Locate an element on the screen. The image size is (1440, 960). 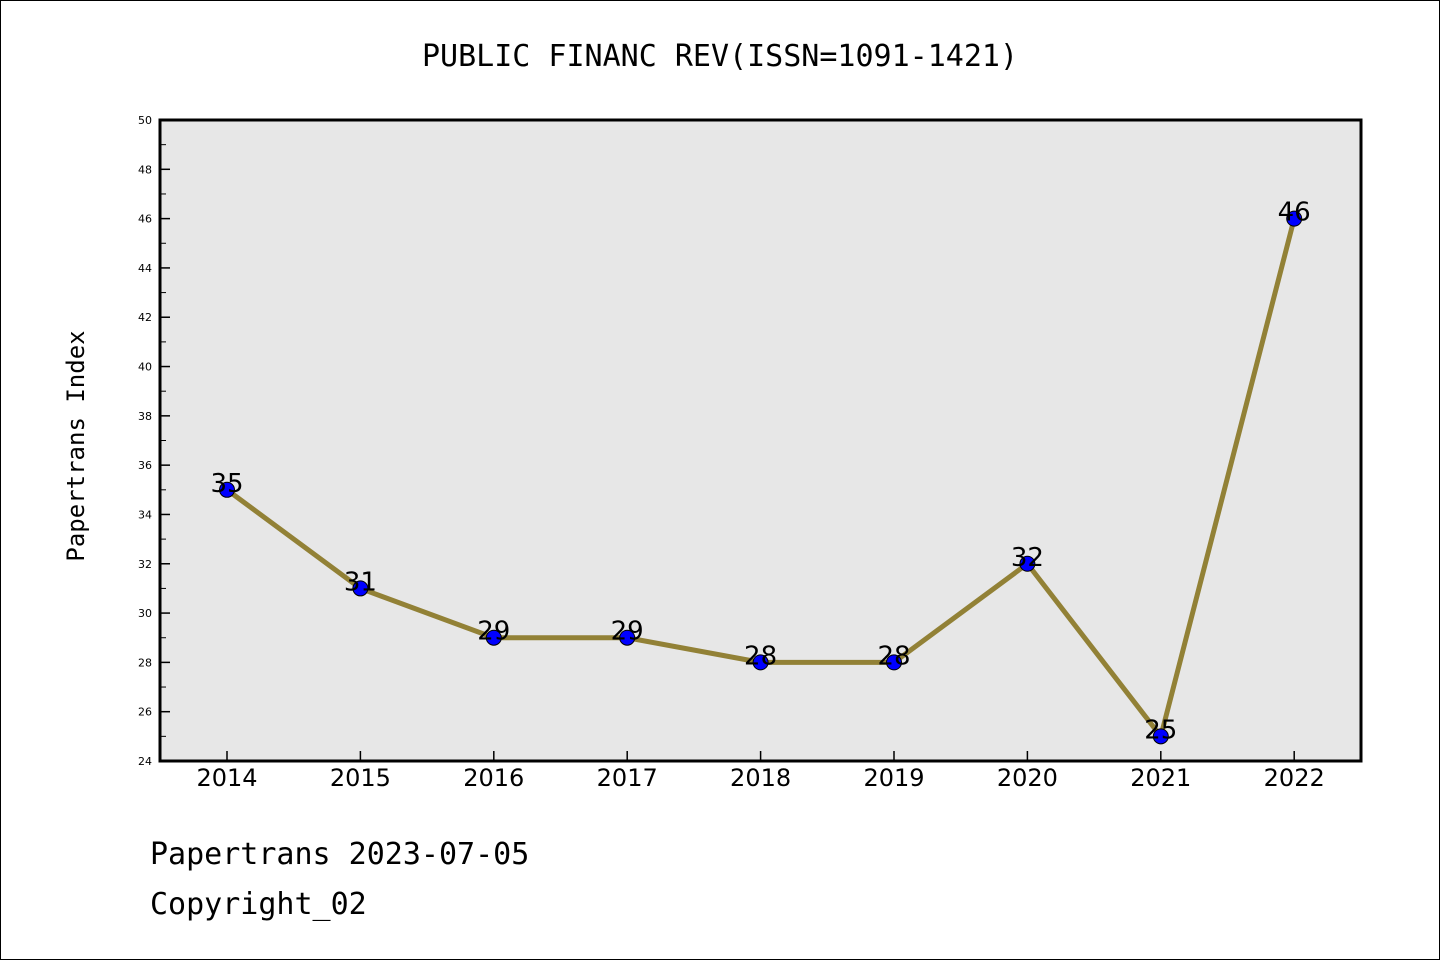
x-axis-ticks: 2014 2015 2016 2017 2018 2019 2020 2021 2022 is located at coordinates (760, 771).